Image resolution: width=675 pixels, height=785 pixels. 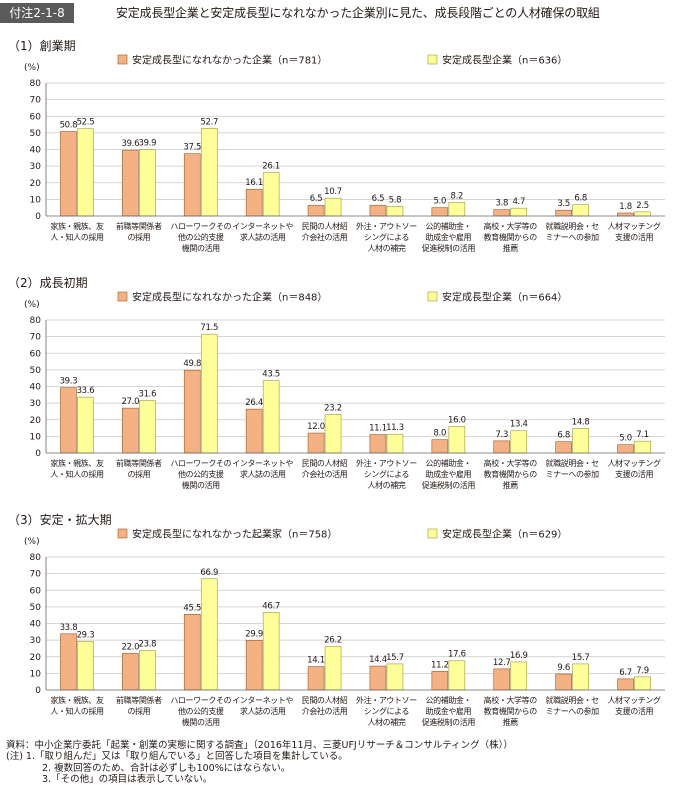 What do you see at coordinates (386, 711) in the screenshot?
I see `x-tick-label: シングによる` at bounding box center [386, 711].